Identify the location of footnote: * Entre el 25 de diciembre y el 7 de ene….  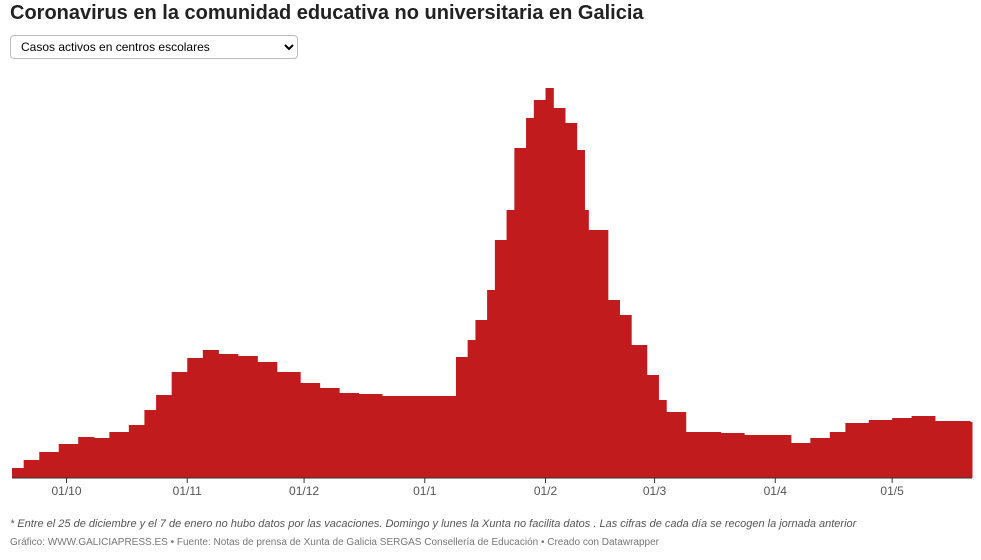
(433, 524).